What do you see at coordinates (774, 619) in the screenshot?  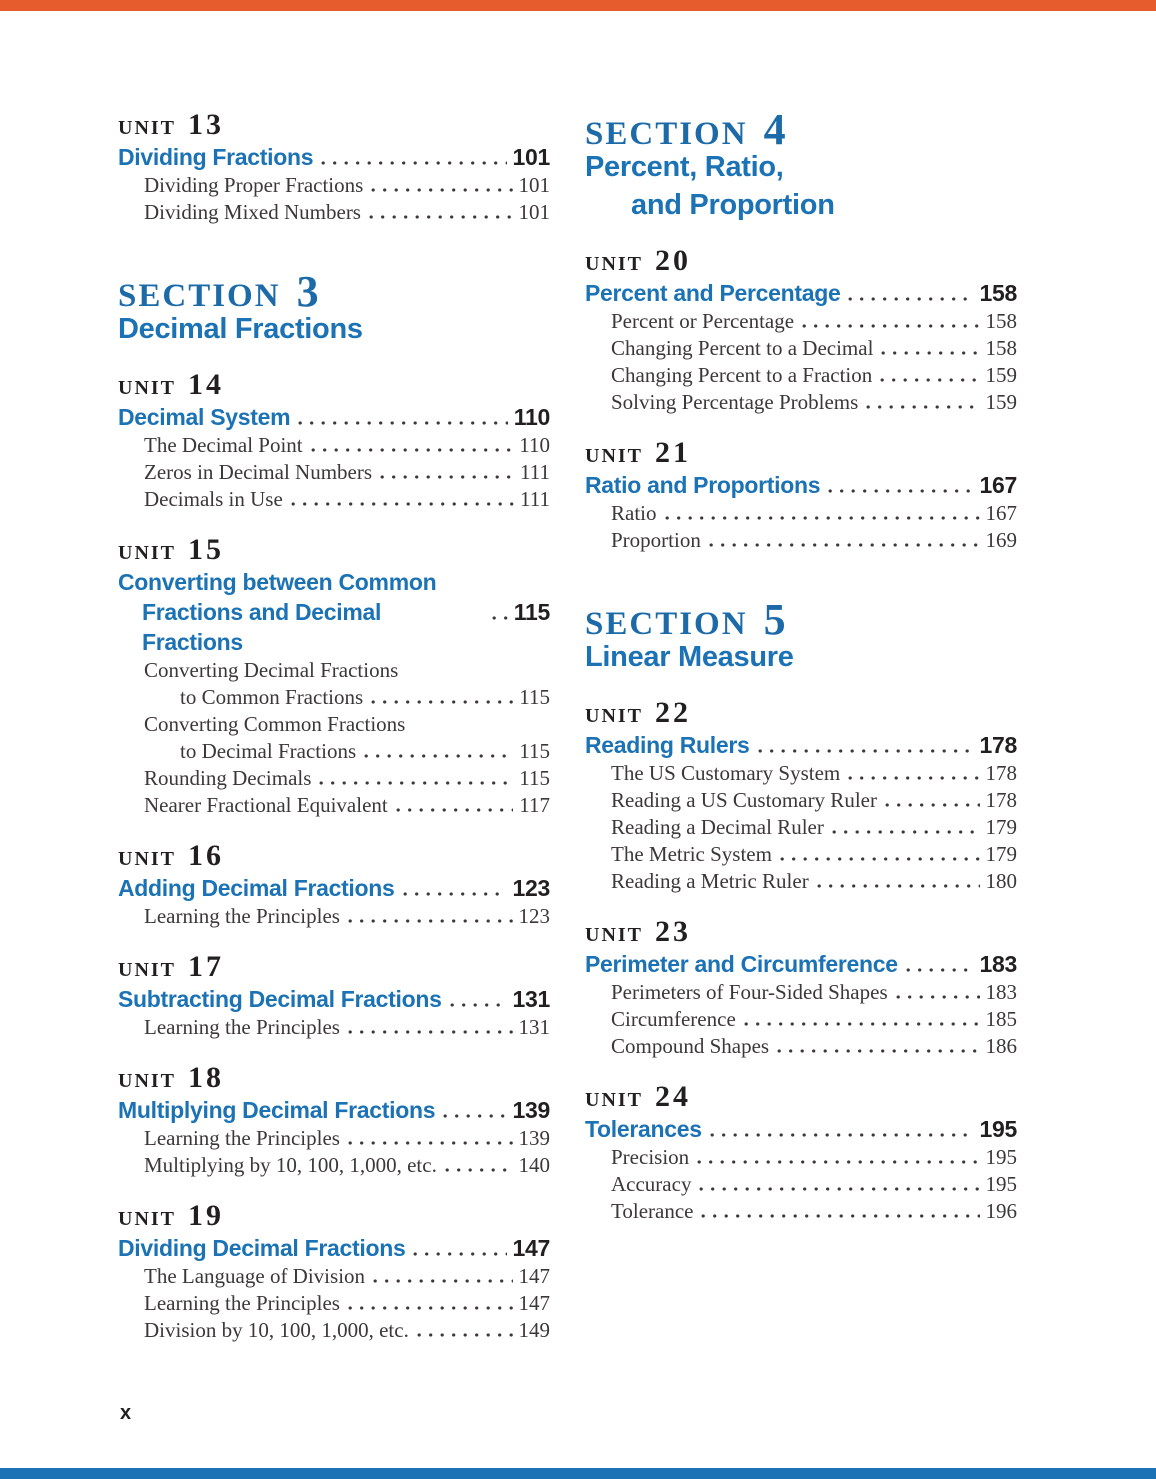 I see `section-number: 5` at bounding box center [774, 619].